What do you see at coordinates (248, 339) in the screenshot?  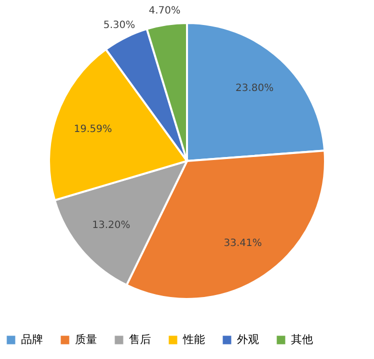 I see `legend-label: 外观` at bounding box center [248, 339].